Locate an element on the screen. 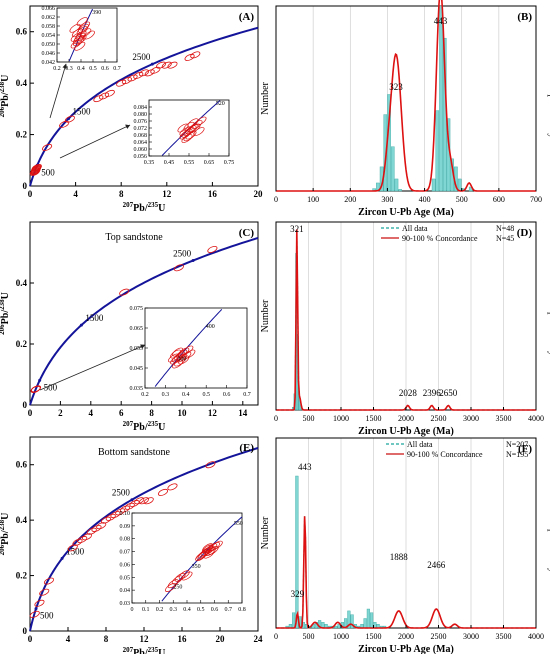  legend-count: N=207 is located at coordinates (517, 444).